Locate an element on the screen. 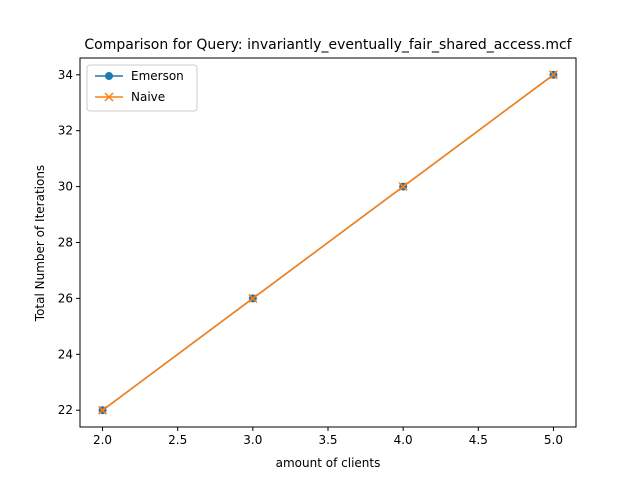 This screenshot has width=640, height=480. y-tick-label: 22 is located at coordinates (65, 410).